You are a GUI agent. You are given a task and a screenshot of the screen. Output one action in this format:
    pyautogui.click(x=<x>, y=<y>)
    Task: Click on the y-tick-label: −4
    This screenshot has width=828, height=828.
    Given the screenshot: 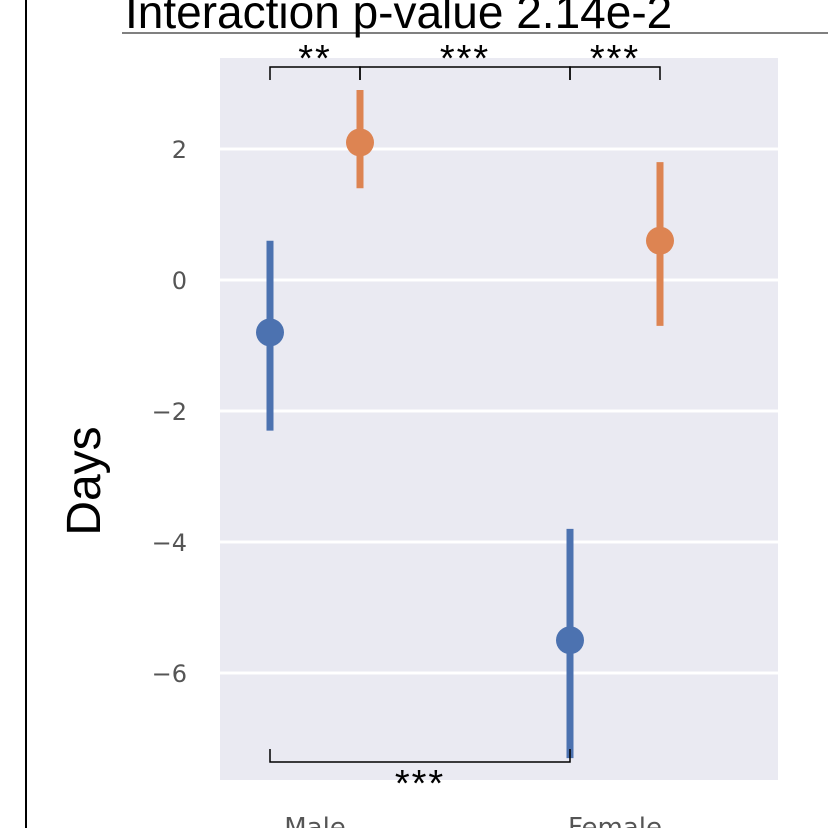 What is the action you would take?
    pyautogui.click(x=169, y=543)
    